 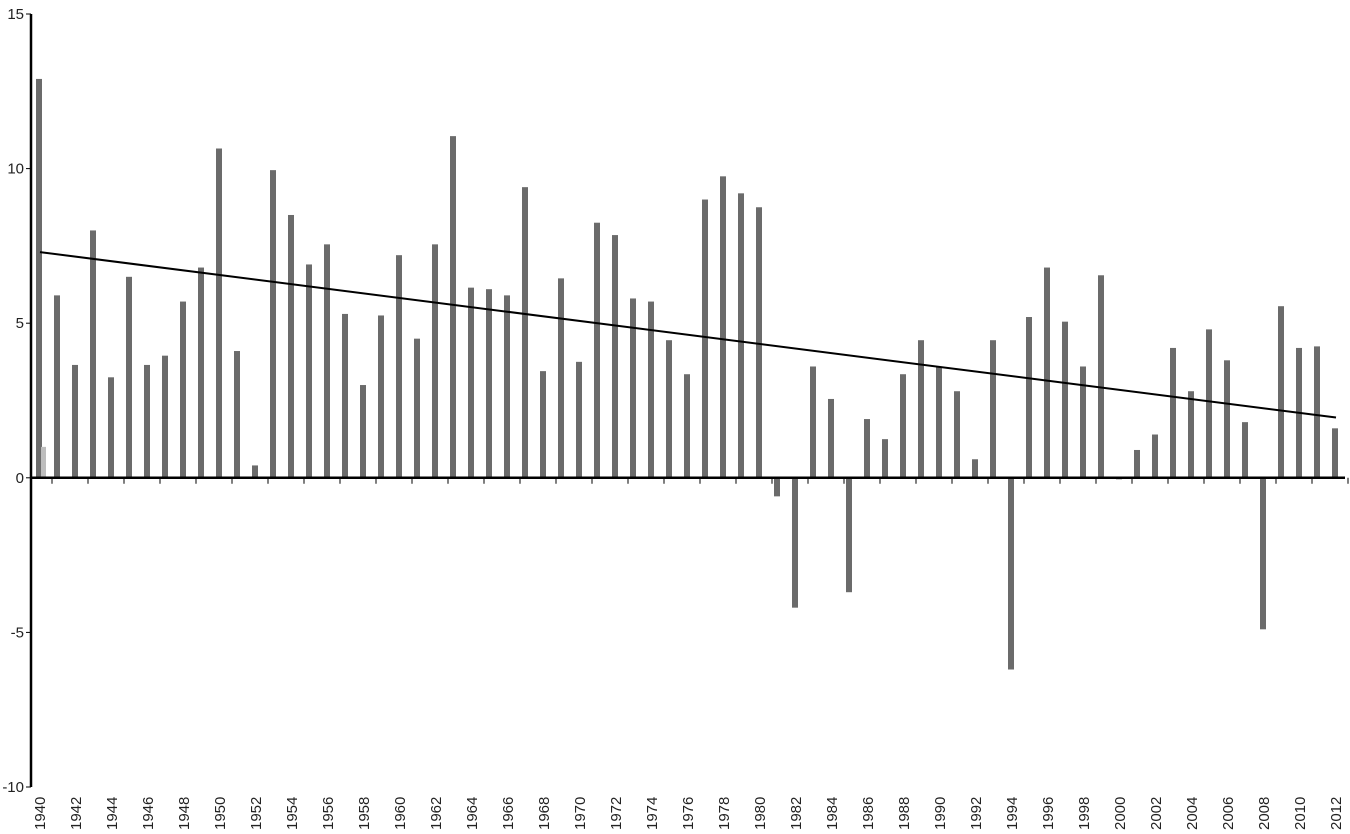 I want to click on y-tick-label: 5, so click(x=20, y=323).